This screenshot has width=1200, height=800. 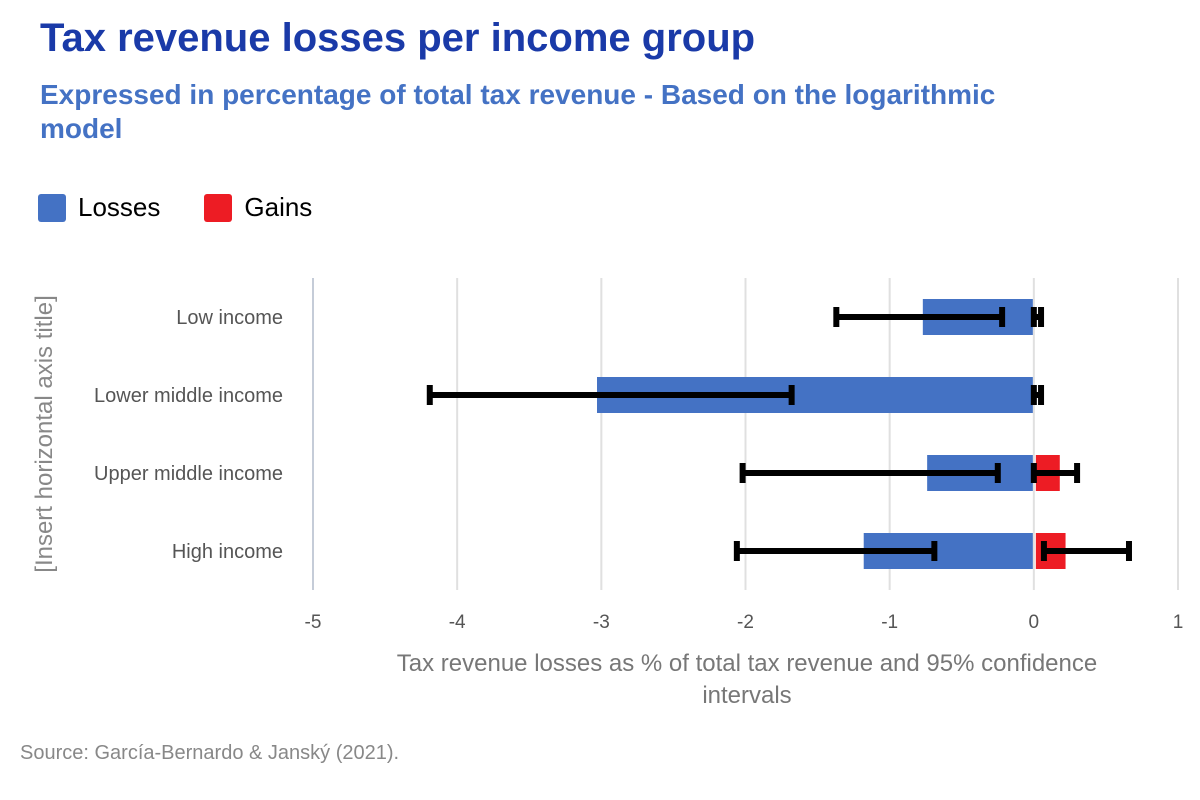 I want to click on source-note: Source: García-Bernardo & Janský (2021)., so click(x=210, y=753).